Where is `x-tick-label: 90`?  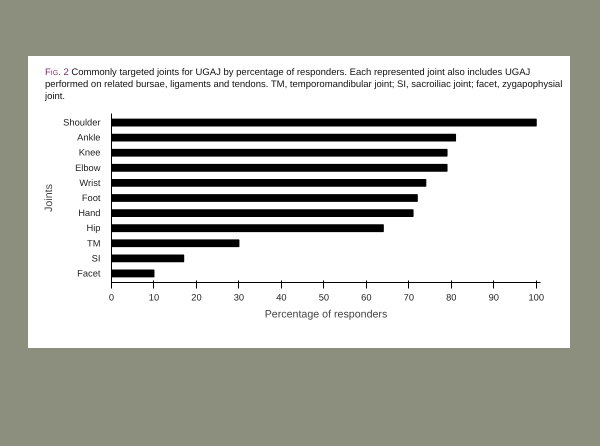 x-tick-label: 90 is located at coordinates (493, 297).